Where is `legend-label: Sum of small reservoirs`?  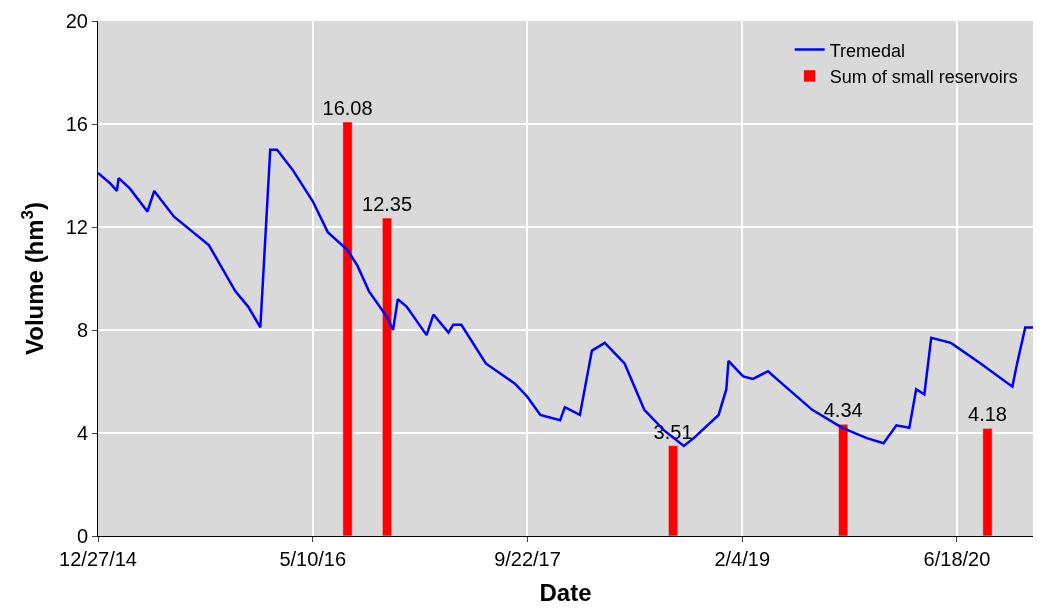 legend-label: Sum of small reservoirs is located at coordinates (923, 76).